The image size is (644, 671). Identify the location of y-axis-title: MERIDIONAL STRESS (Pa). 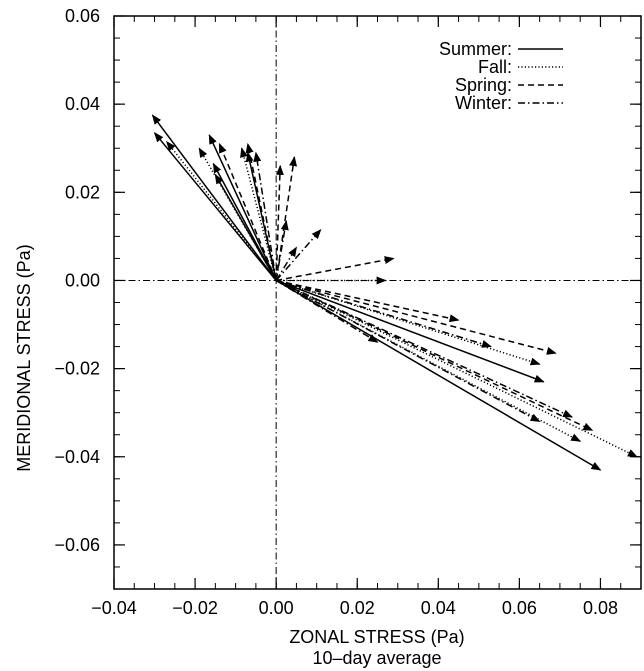
(24, 357).